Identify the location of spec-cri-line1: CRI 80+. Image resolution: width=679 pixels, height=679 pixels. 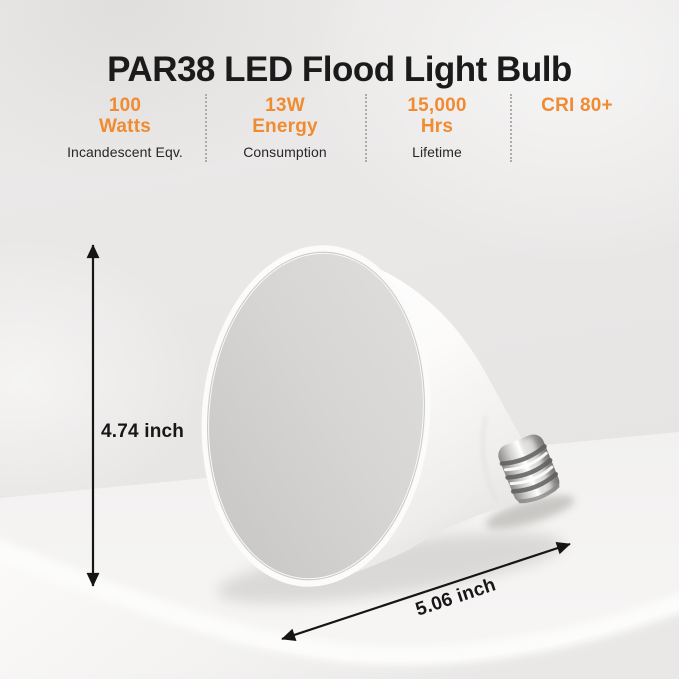
(577, 105).